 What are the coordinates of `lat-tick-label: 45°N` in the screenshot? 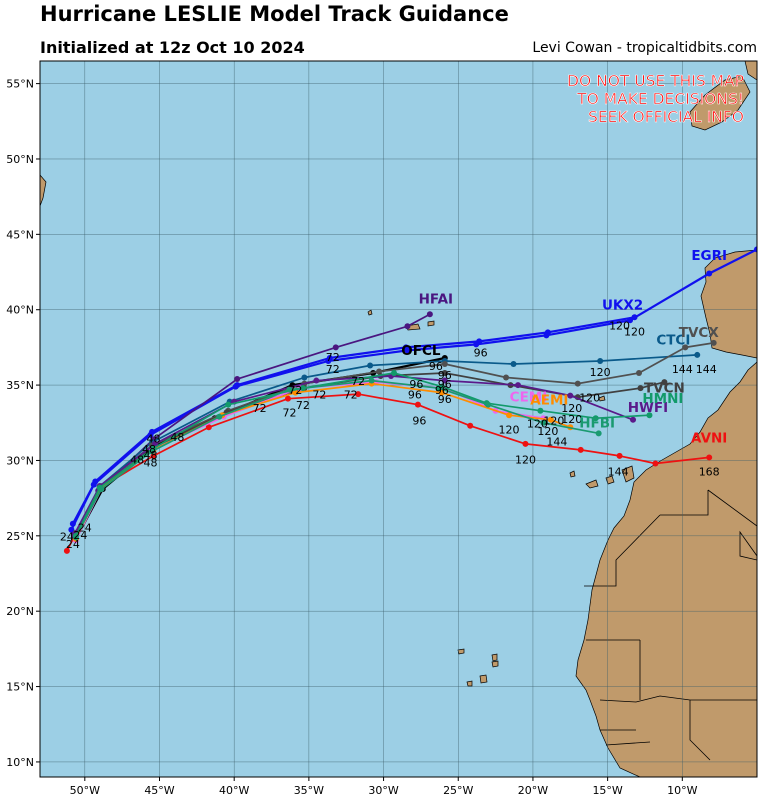 It's located at (20, 234).